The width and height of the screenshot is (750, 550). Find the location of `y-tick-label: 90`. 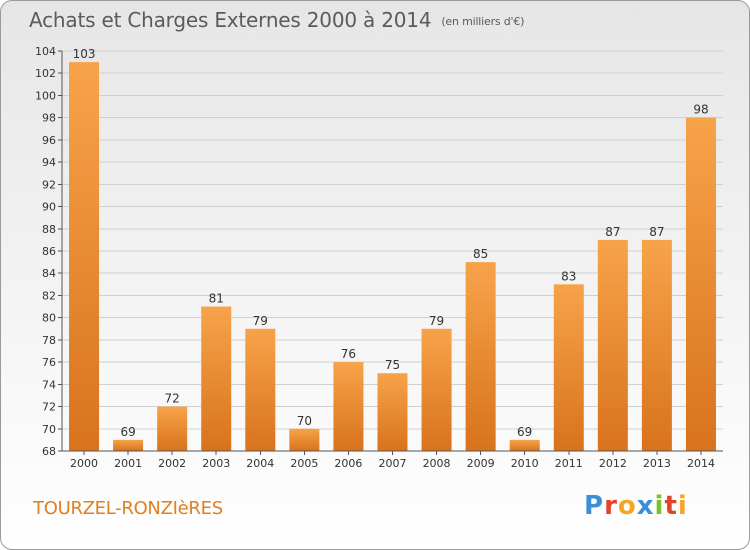

y-tick-label: 90 is located at coordinates (49, 207).